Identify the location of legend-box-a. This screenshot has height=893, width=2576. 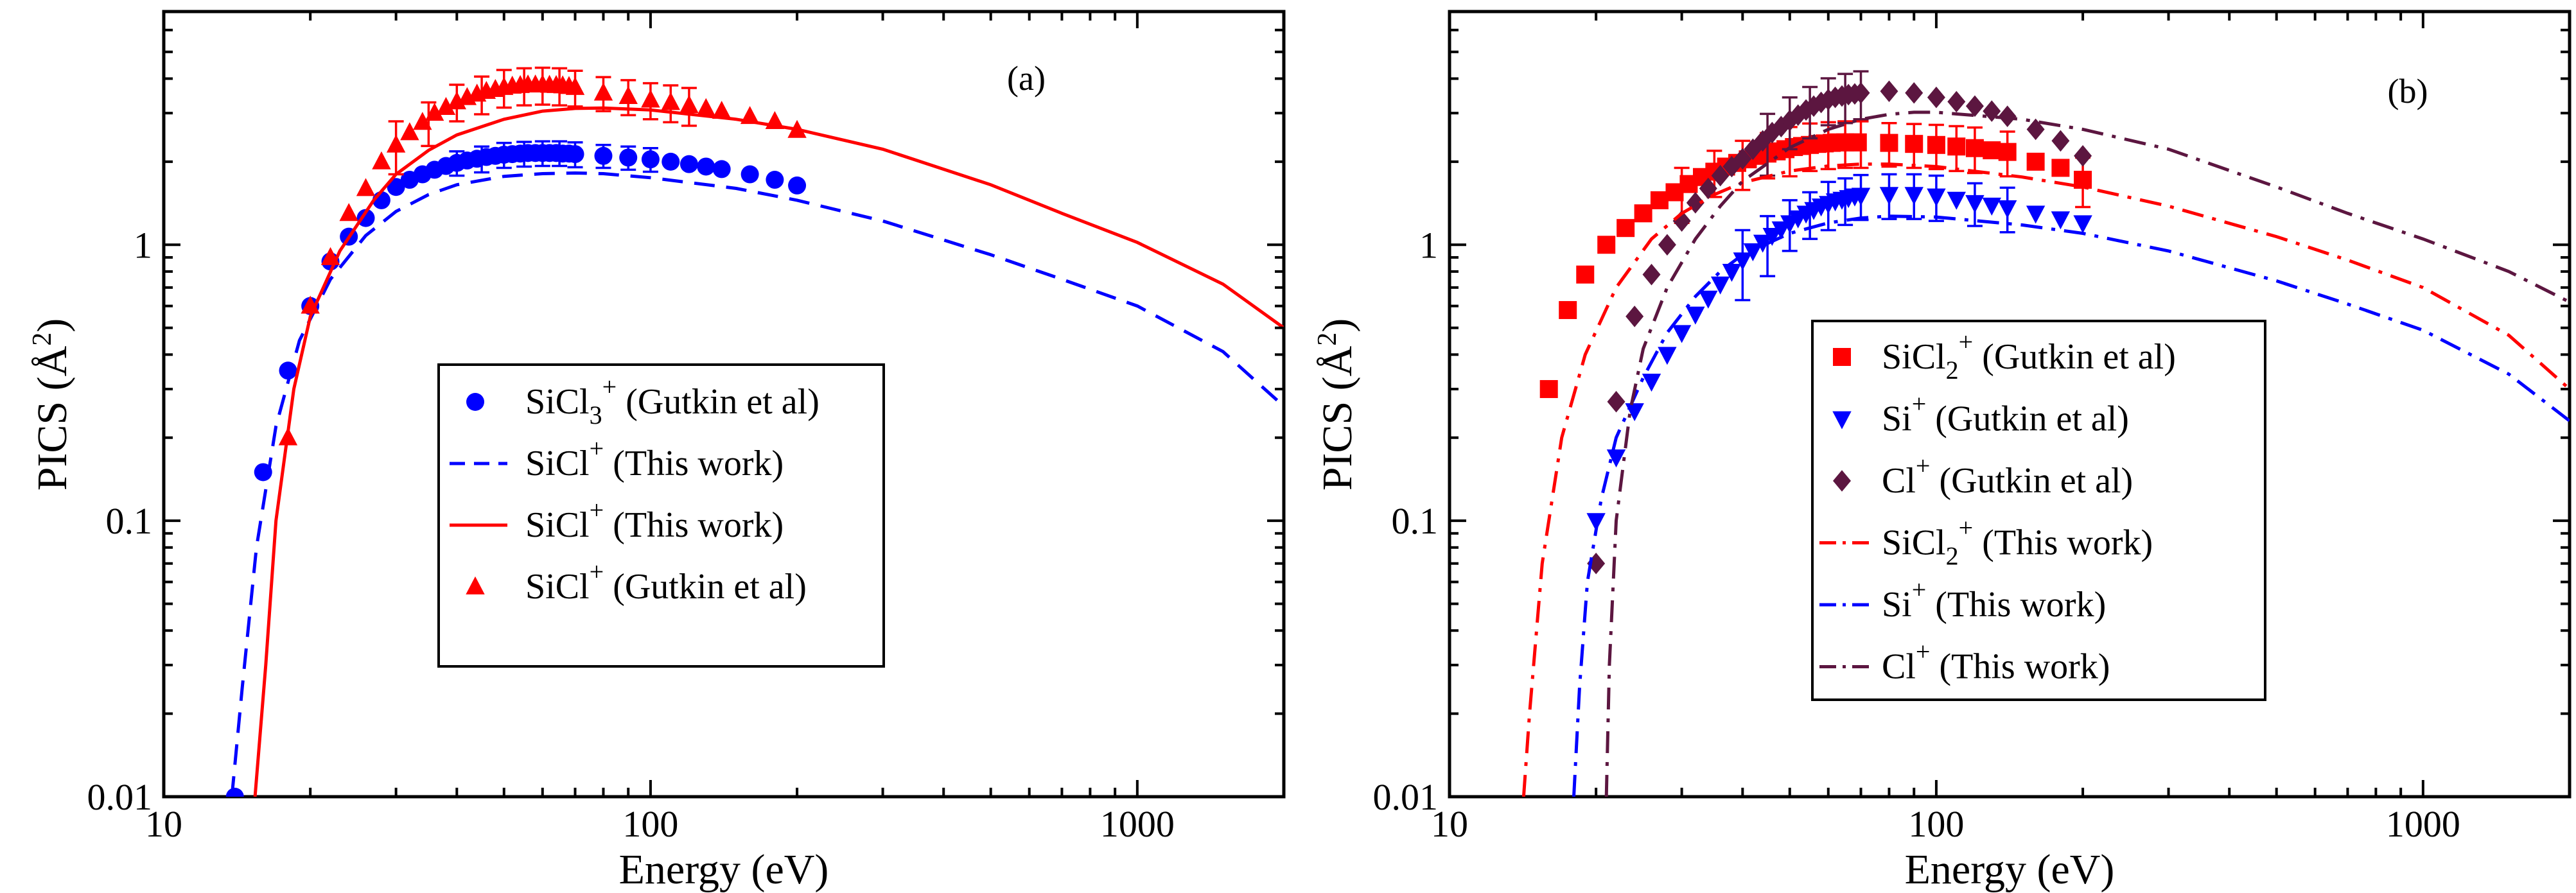
(661, 515).